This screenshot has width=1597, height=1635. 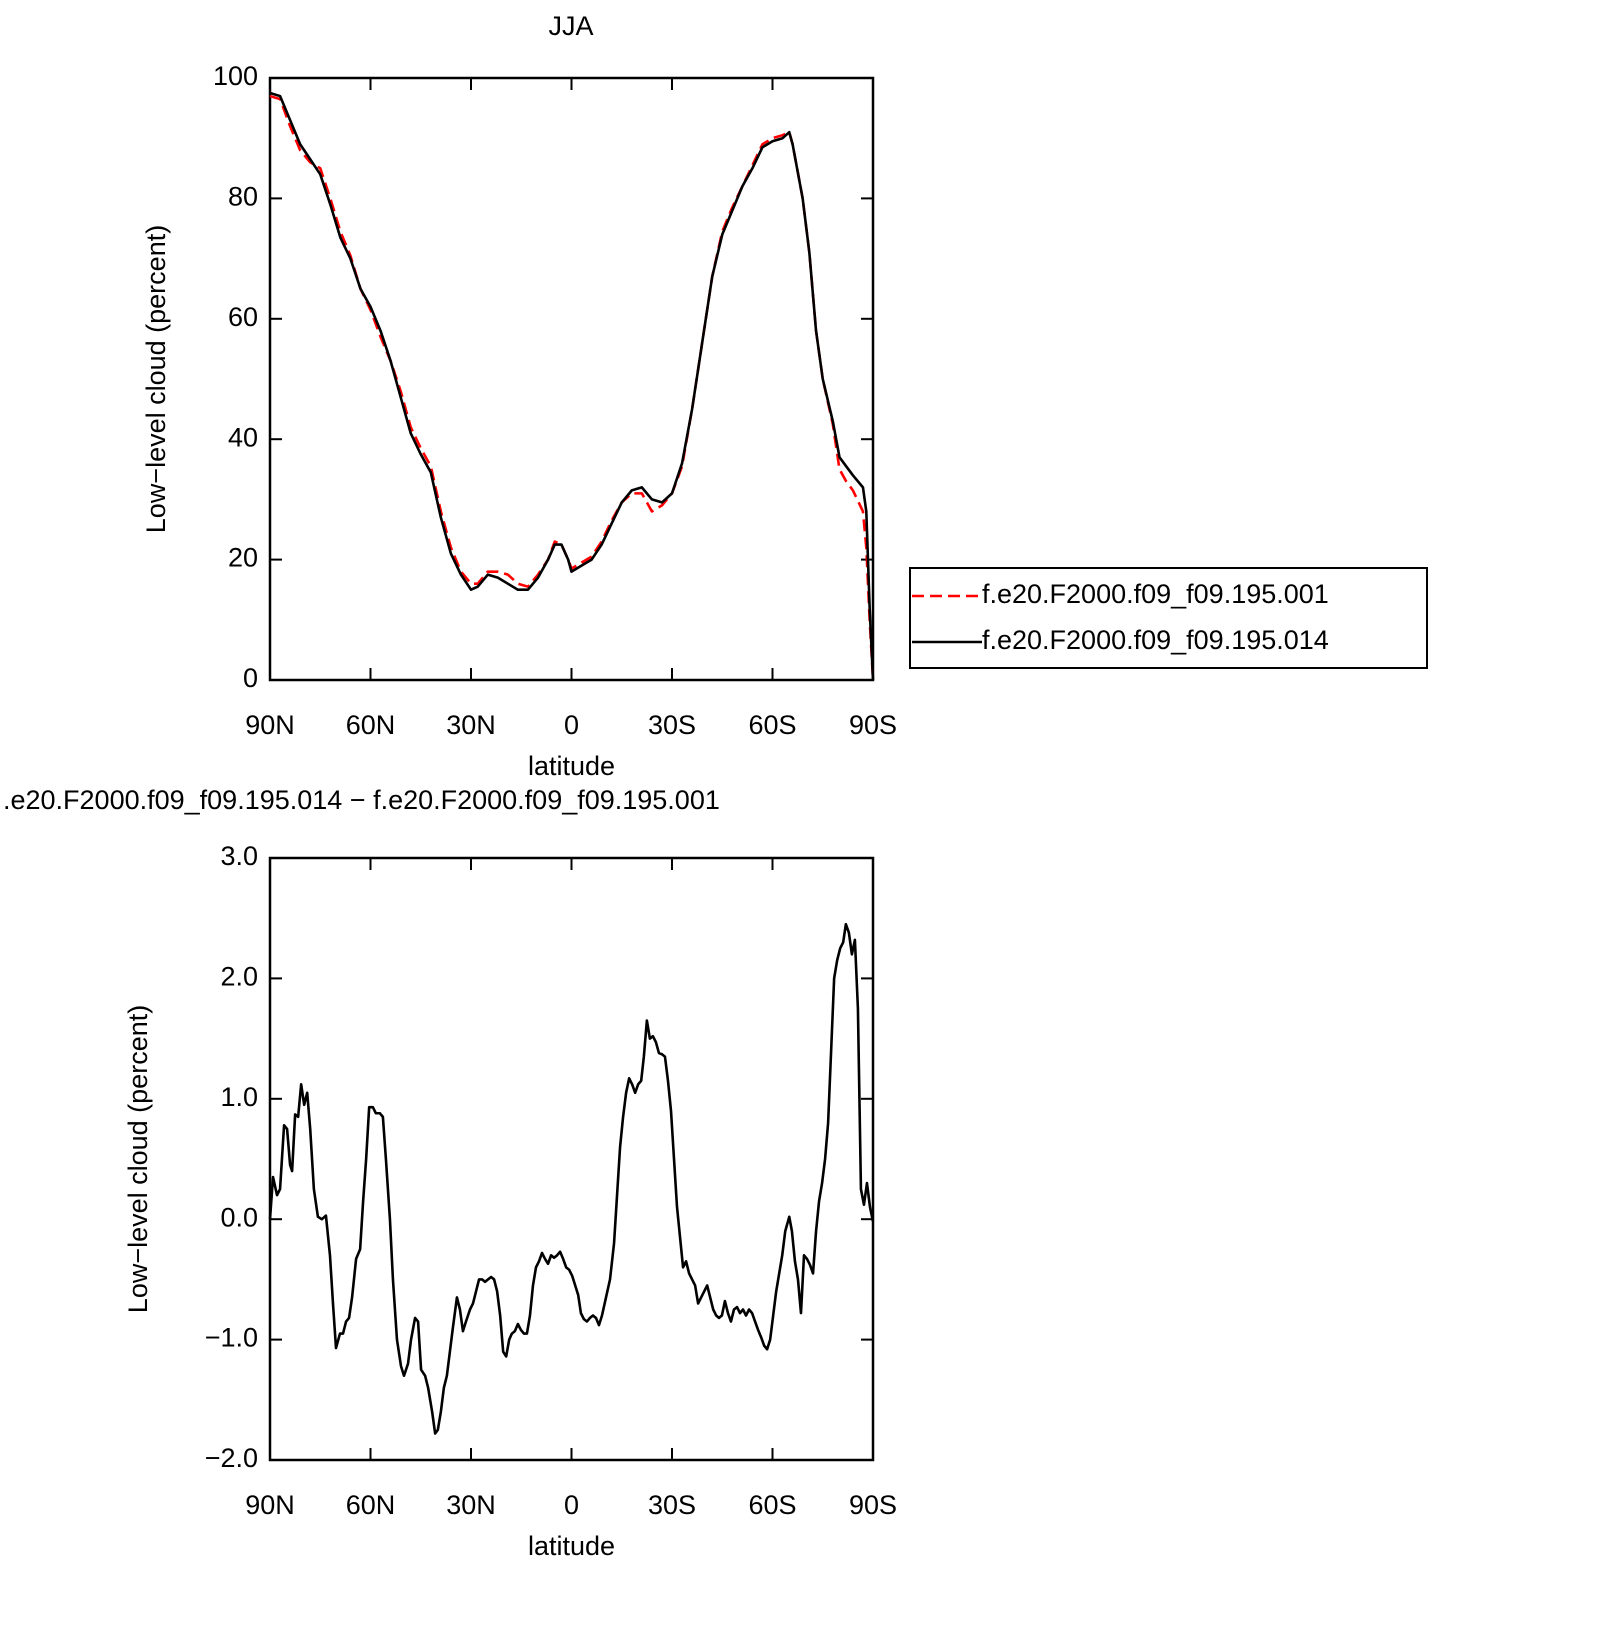 I want to click on legend-label: f.e20.F2000.f09_f09.195.001, so click(x=1155, y=594).